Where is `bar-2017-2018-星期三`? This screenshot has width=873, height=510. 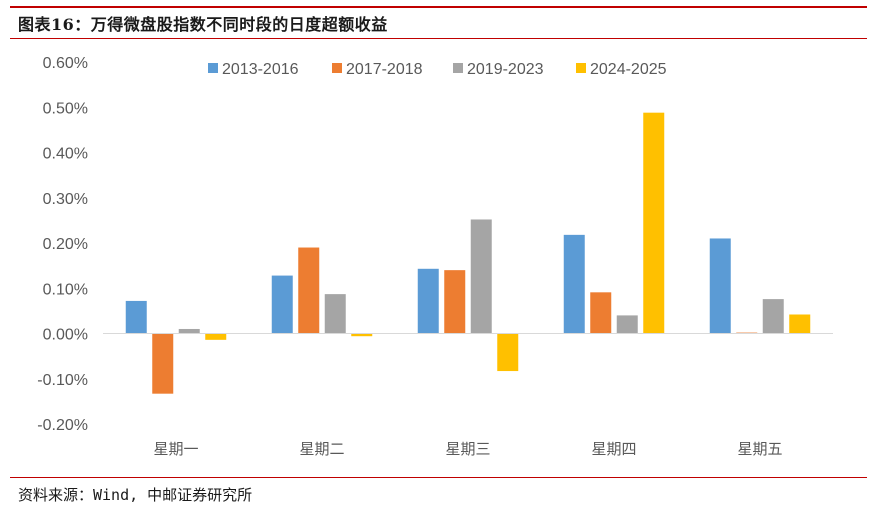 bar-2017-2018-星期三 is located at coordinates (455, 302).